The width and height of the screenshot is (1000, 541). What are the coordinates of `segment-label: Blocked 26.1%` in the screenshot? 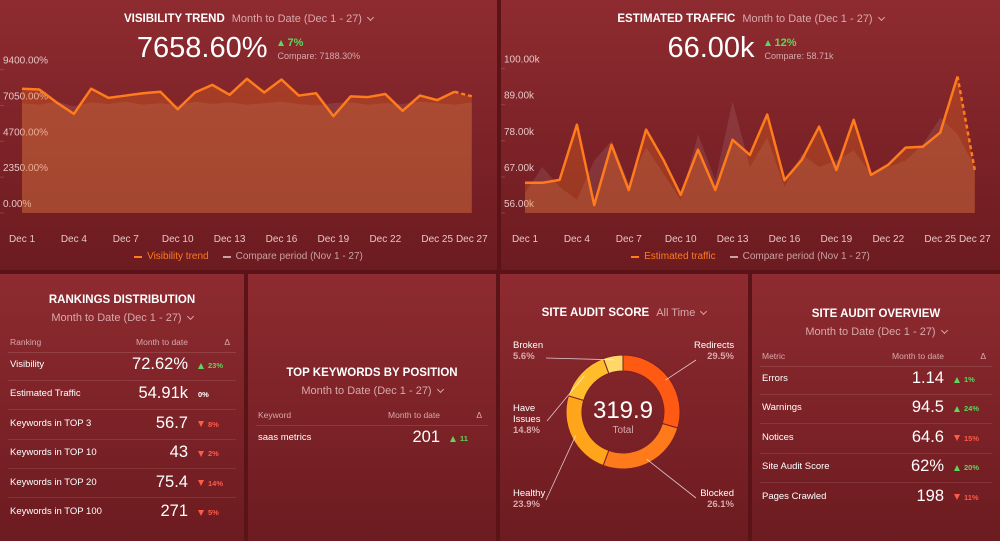 It's located at (714, 499).